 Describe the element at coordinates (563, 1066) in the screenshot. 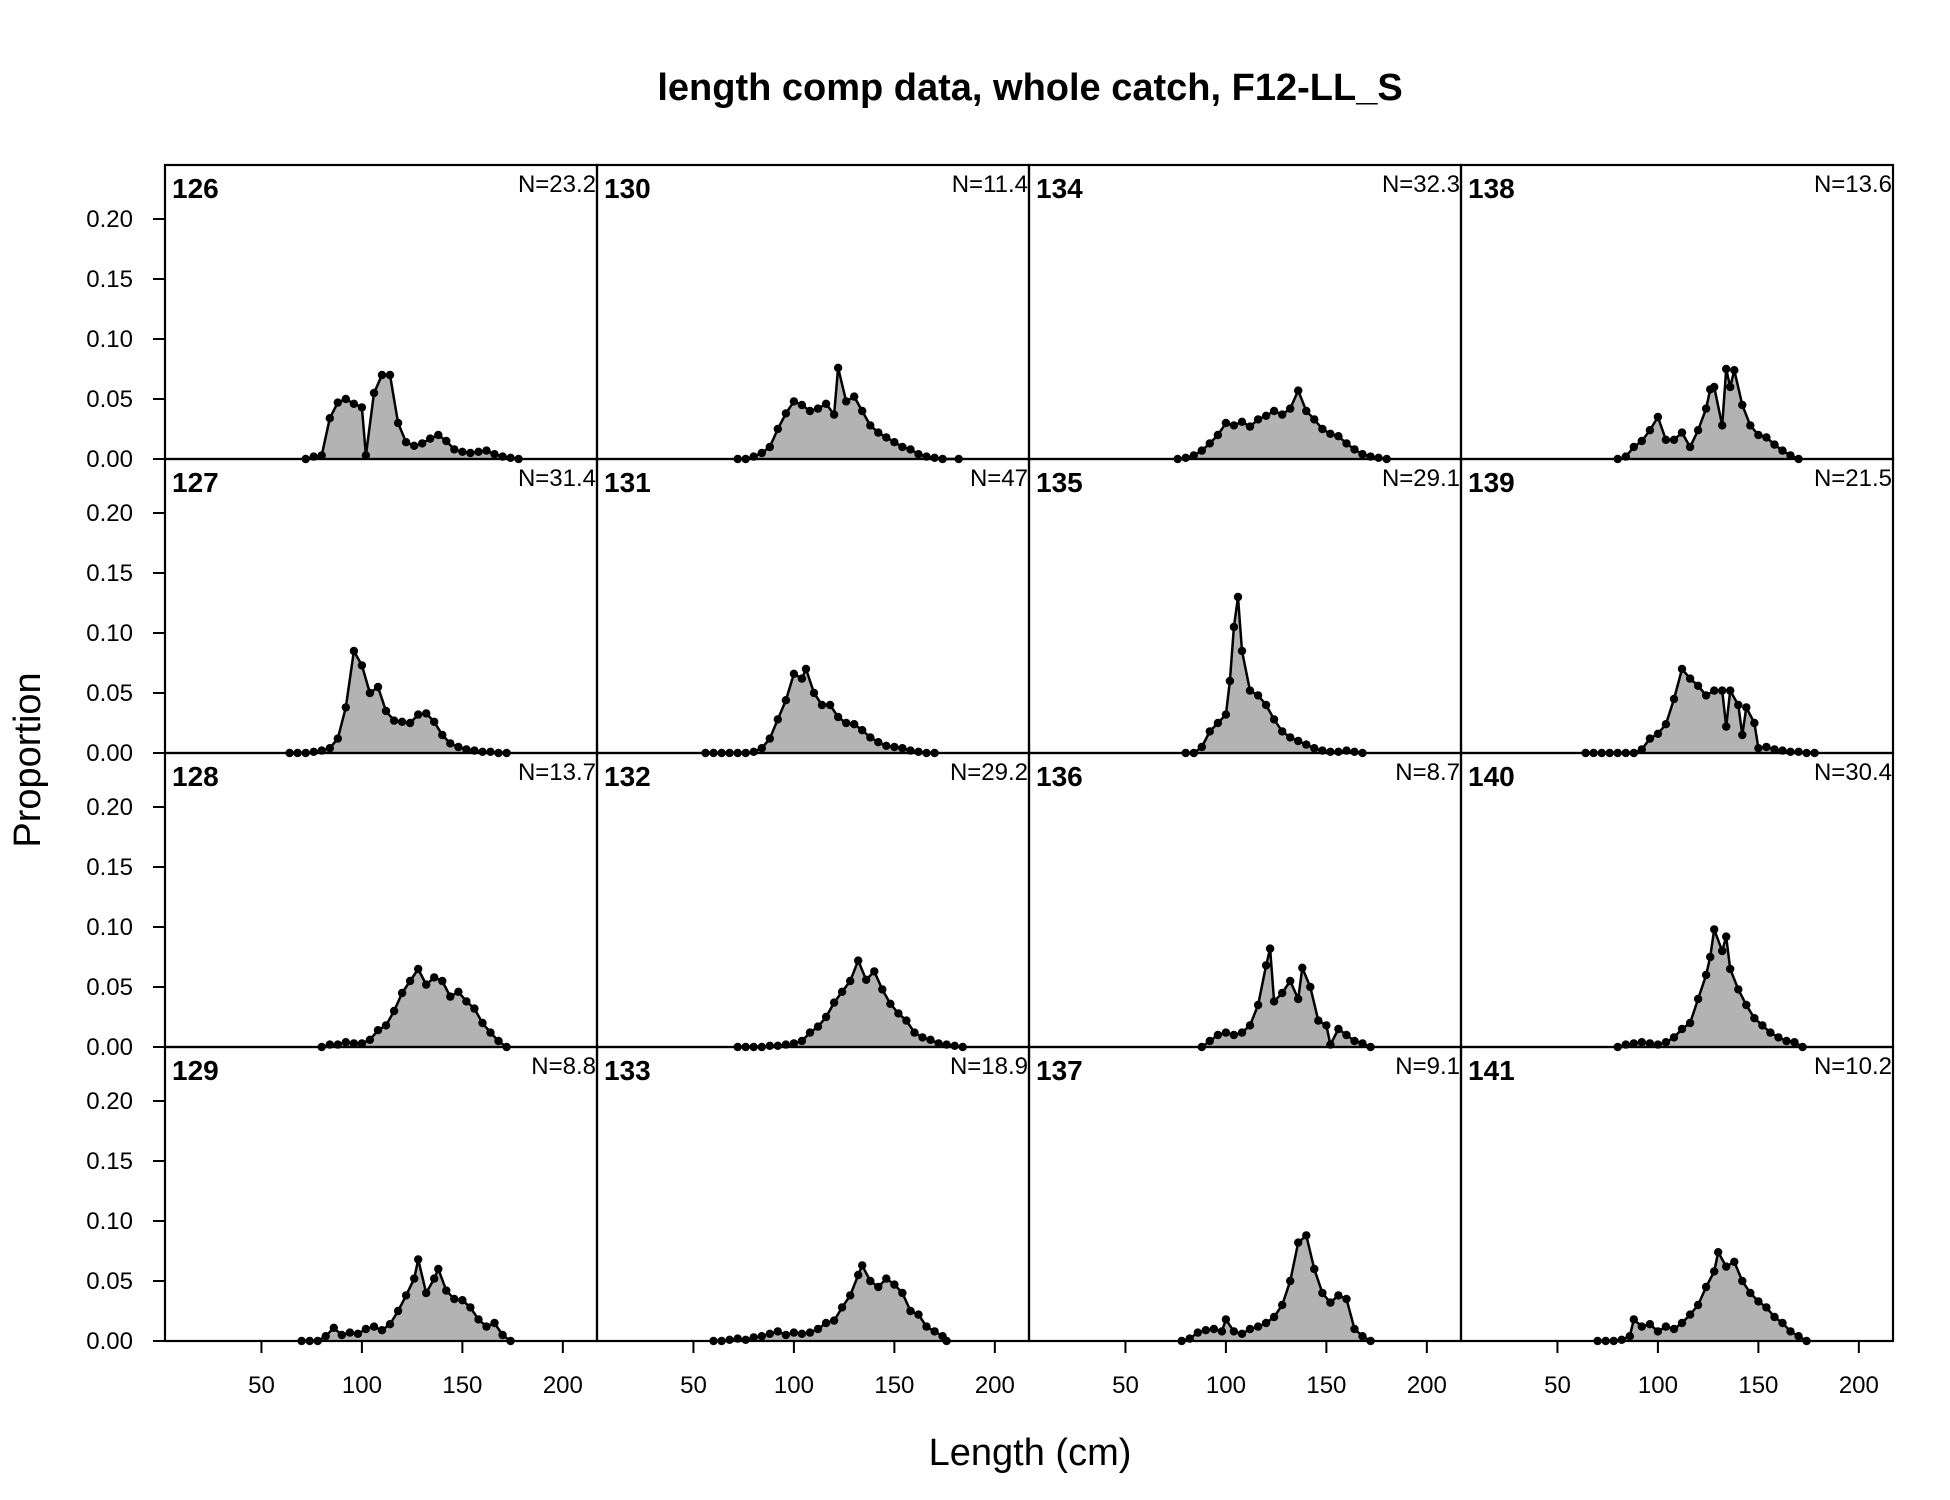

I see `sample-size-label: N=8.8` at that location.